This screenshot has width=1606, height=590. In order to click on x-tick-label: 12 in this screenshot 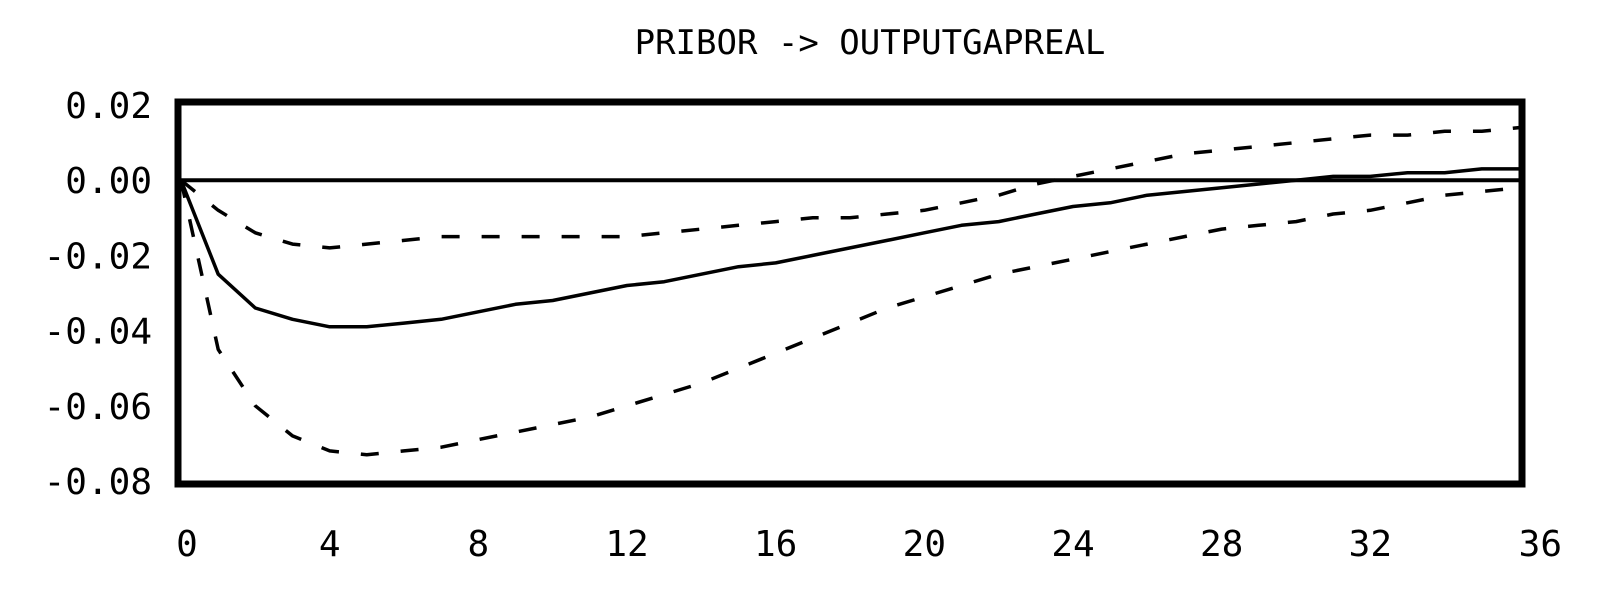, I will do `click(626, 544)`.